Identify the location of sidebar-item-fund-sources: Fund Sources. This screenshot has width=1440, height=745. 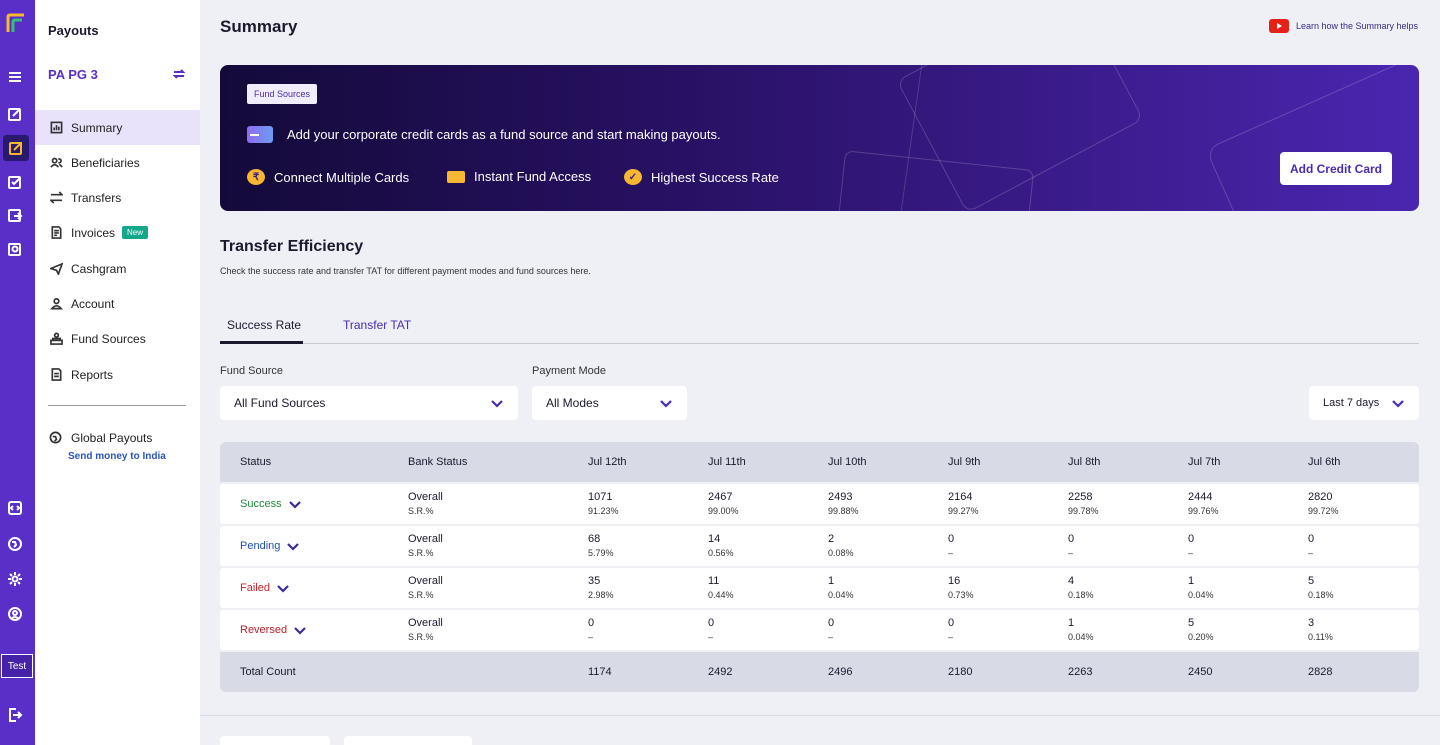
(117, 338).